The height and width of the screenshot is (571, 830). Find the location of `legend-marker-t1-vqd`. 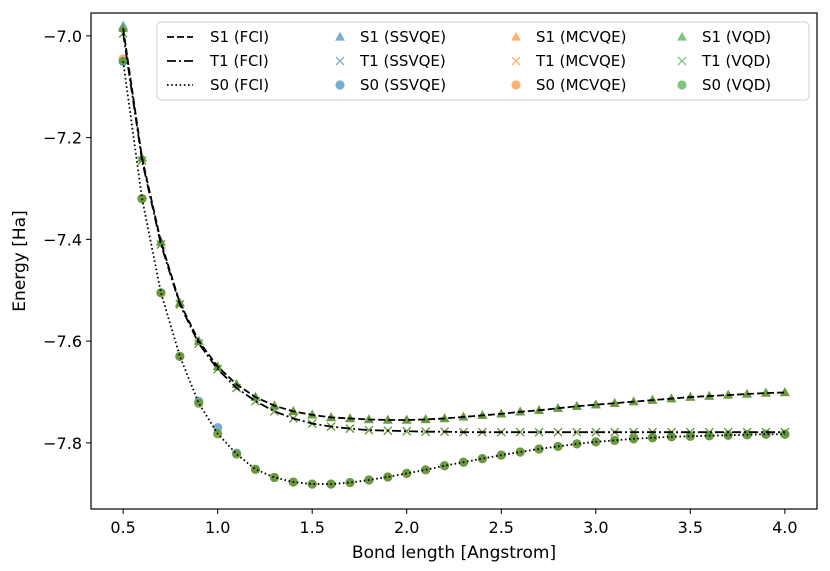

legend-marker-t1-vqd is located at coordinates (682, 61).